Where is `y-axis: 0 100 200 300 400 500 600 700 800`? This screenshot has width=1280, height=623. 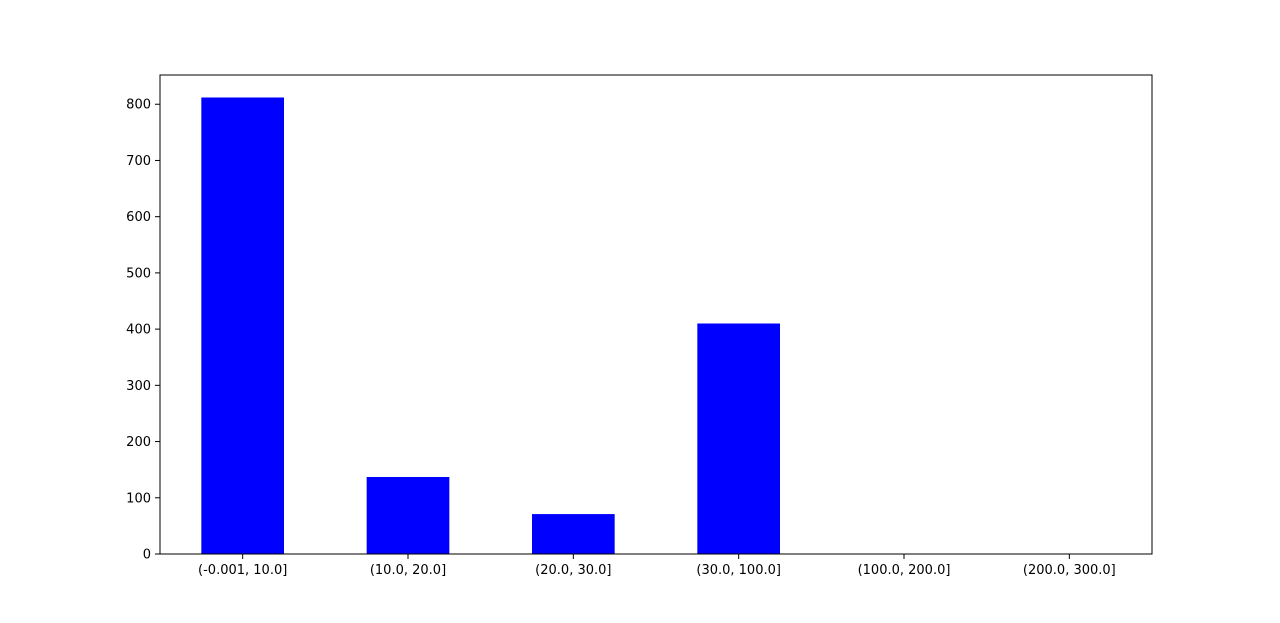
y-axis: 0 100 200 300 400 500 600 700 800 is located at coordinates (143, 330).